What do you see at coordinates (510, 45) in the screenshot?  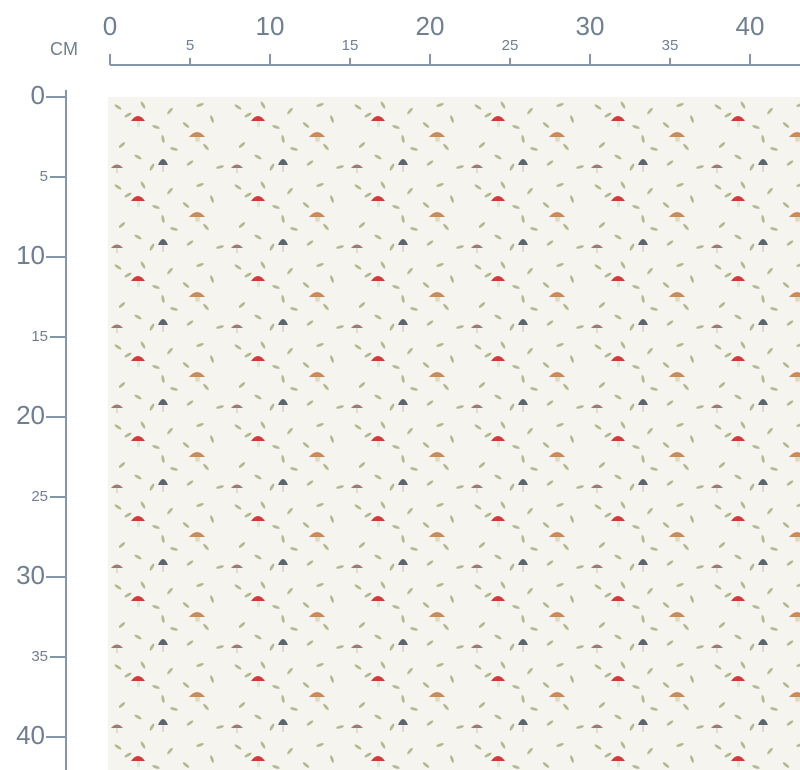 I see `top-tick-label: 25` at bounding box center [510, 45].